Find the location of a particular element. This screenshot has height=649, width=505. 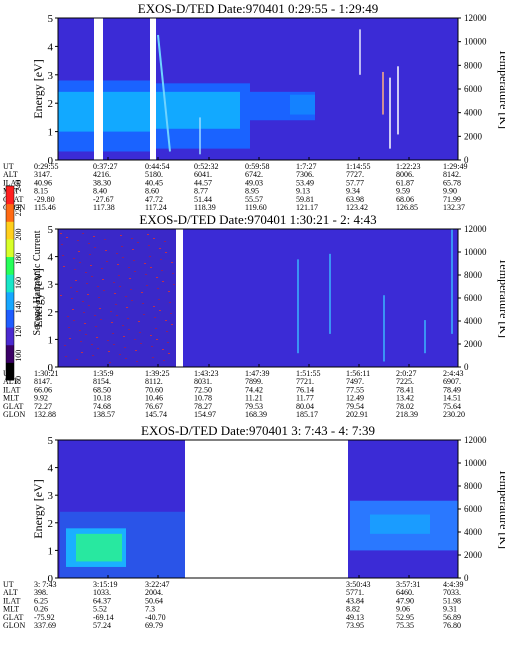

orbit-cell: 8154. is located at coordinates (102, 381).